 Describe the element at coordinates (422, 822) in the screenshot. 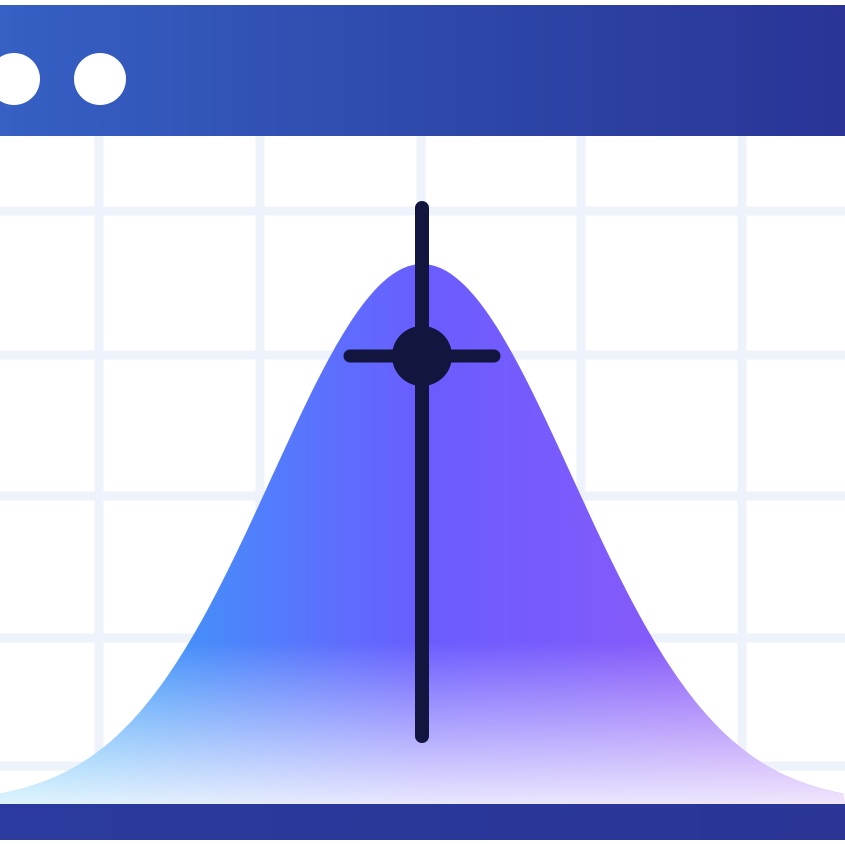

I see `window-bottom-bar` at that location.